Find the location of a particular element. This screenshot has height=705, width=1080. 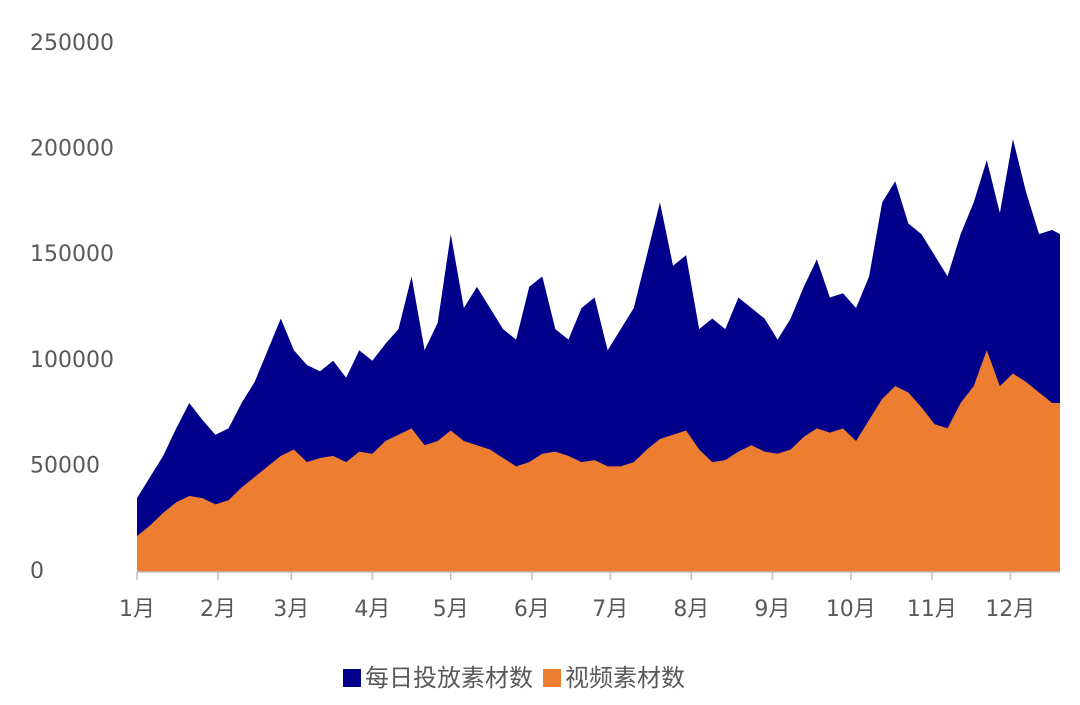

y-tick-label: 0 is located at coordinates (37, 571).